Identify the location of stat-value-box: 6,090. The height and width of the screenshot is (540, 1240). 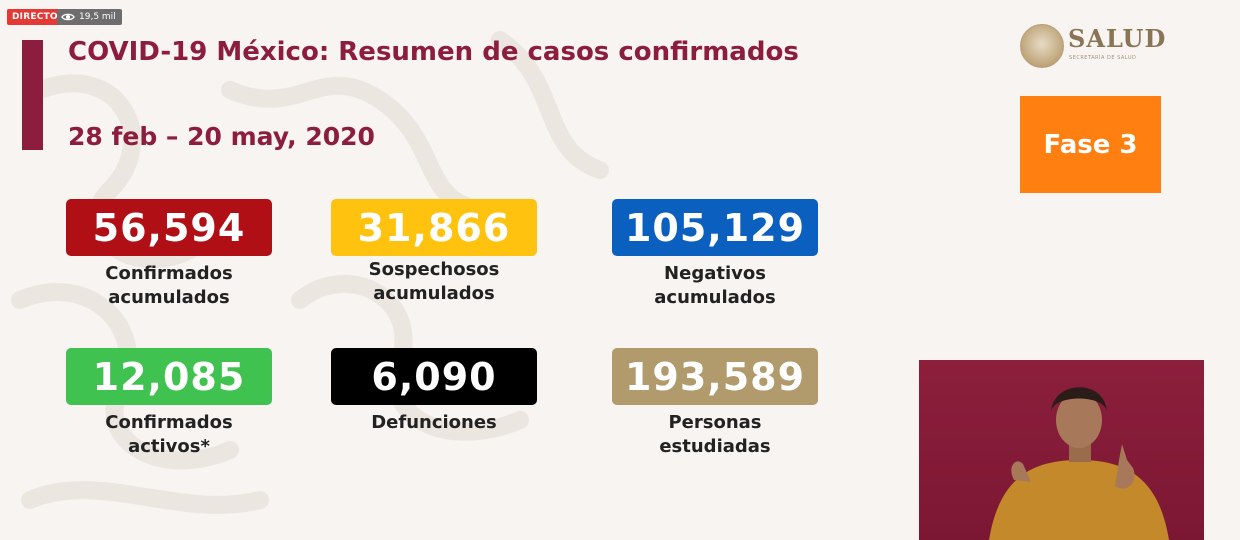
(434, 376).